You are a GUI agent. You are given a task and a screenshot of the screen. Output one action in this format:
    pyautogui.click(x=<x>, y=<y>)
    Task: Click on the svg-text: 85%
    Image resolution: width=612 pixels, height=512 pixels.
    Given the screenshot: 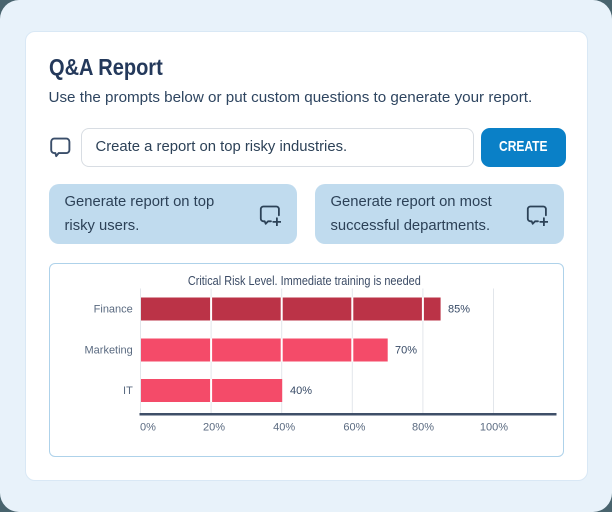 What is the action you would take?
    pyautogui.click(x=459, y=310)
    